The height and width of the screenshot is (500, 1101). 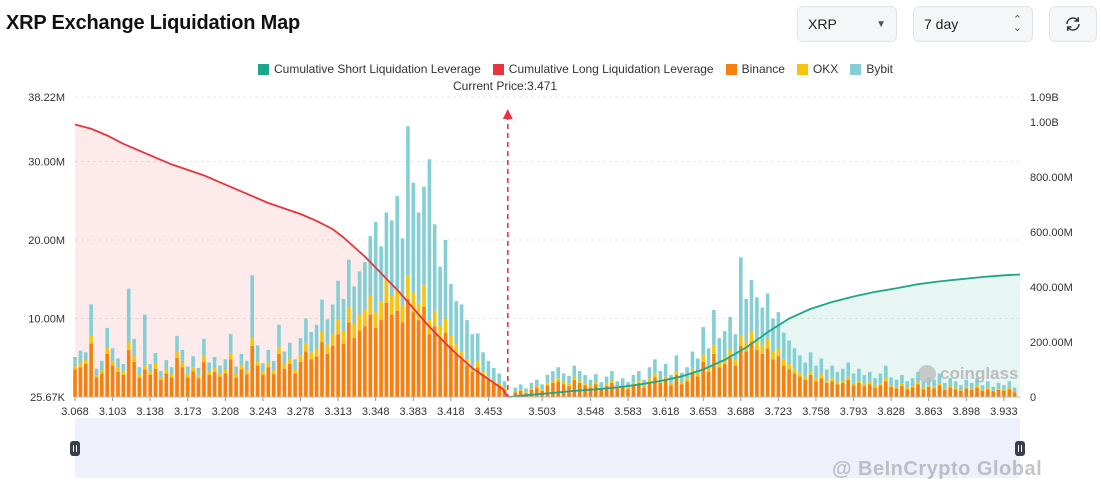 What do you see at coordinates (967, 412) in the screenshot?
I see `x-tick-label: 3.898` at bounding box center [967, 412].